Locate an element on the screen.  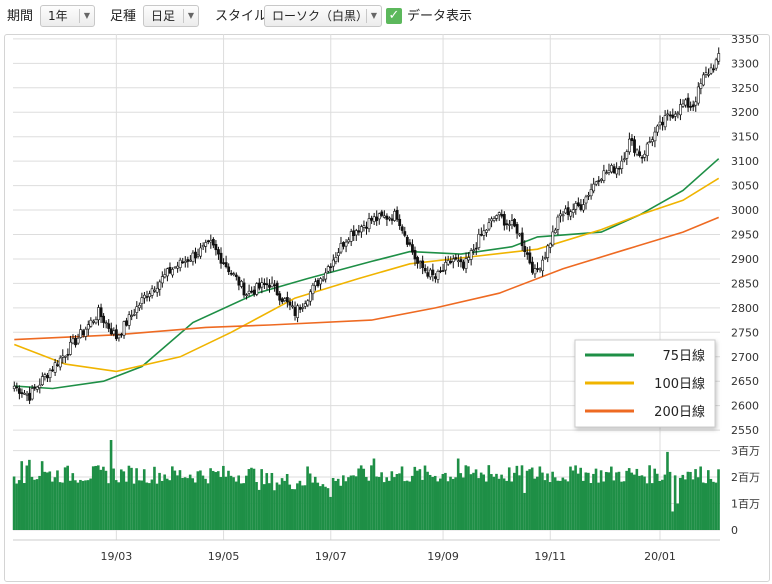
toolbar: 期間 1年 ▼ 足種 日足 ▼ スタイル ローソク（白黒） ▼ ✓ データ表示 is located at coordinates (386, 17).